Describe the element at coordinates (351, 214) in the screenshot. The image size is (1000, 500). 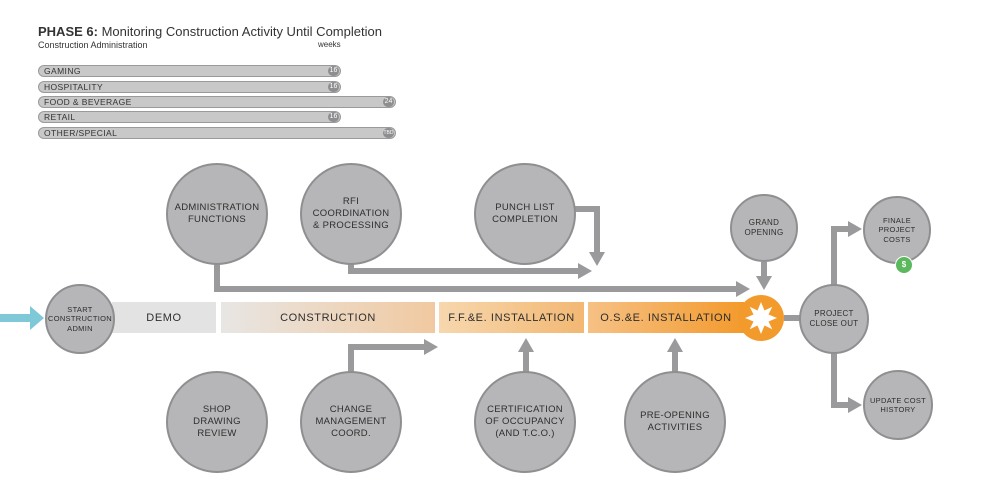
I see `node-rfi-coordination: RFI COORDINATION & PROCESSING` at that location.